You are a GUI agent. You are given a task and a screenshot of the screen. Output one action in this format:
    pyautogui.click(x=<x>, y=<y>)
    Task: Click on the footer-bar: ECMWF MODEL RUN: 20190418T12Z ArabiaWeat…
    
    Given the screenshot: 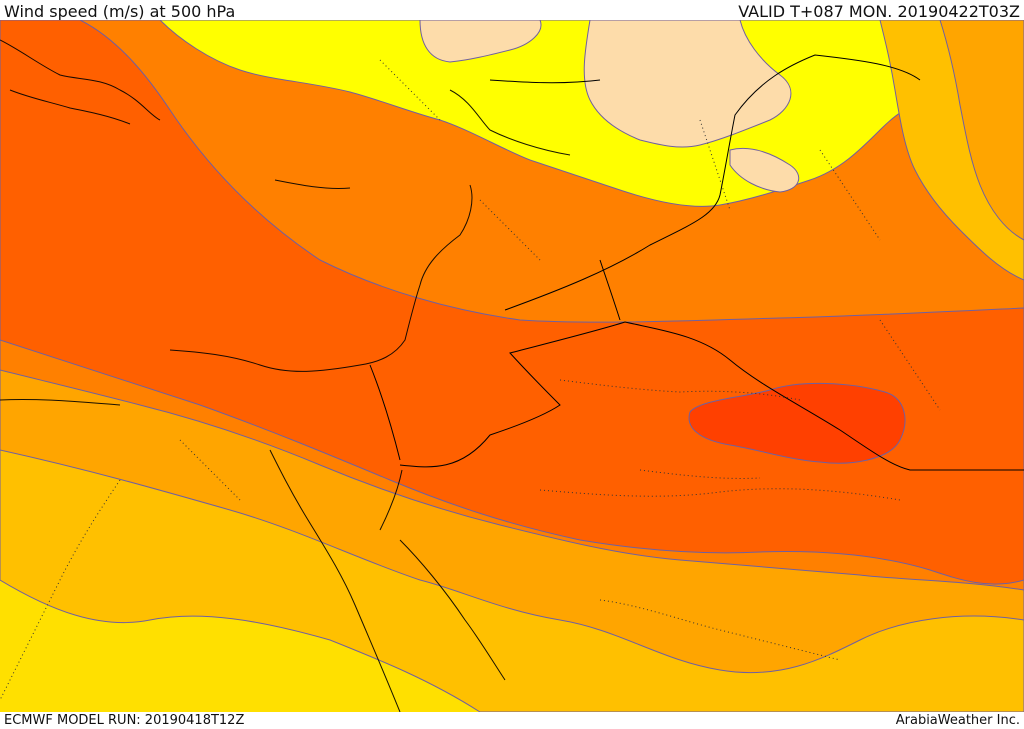 What is the action you would take?
    pyautogui.click(x=512, y=720)
    